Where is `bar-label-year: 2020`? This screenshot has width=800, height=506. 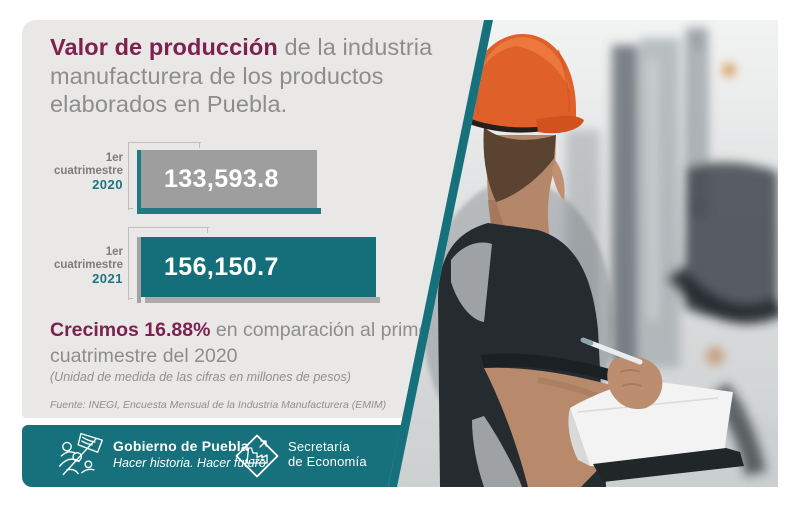 bar-label-year: 2020 is located at coordinates (107, 184).